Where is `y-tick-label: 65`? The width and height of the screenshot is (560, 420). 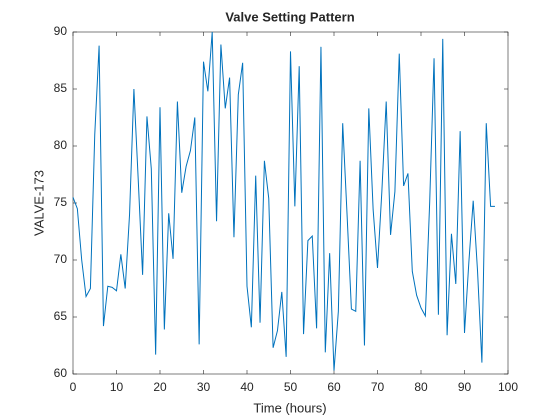
y-tick-label: 65 is located at coordinates (61, 316).